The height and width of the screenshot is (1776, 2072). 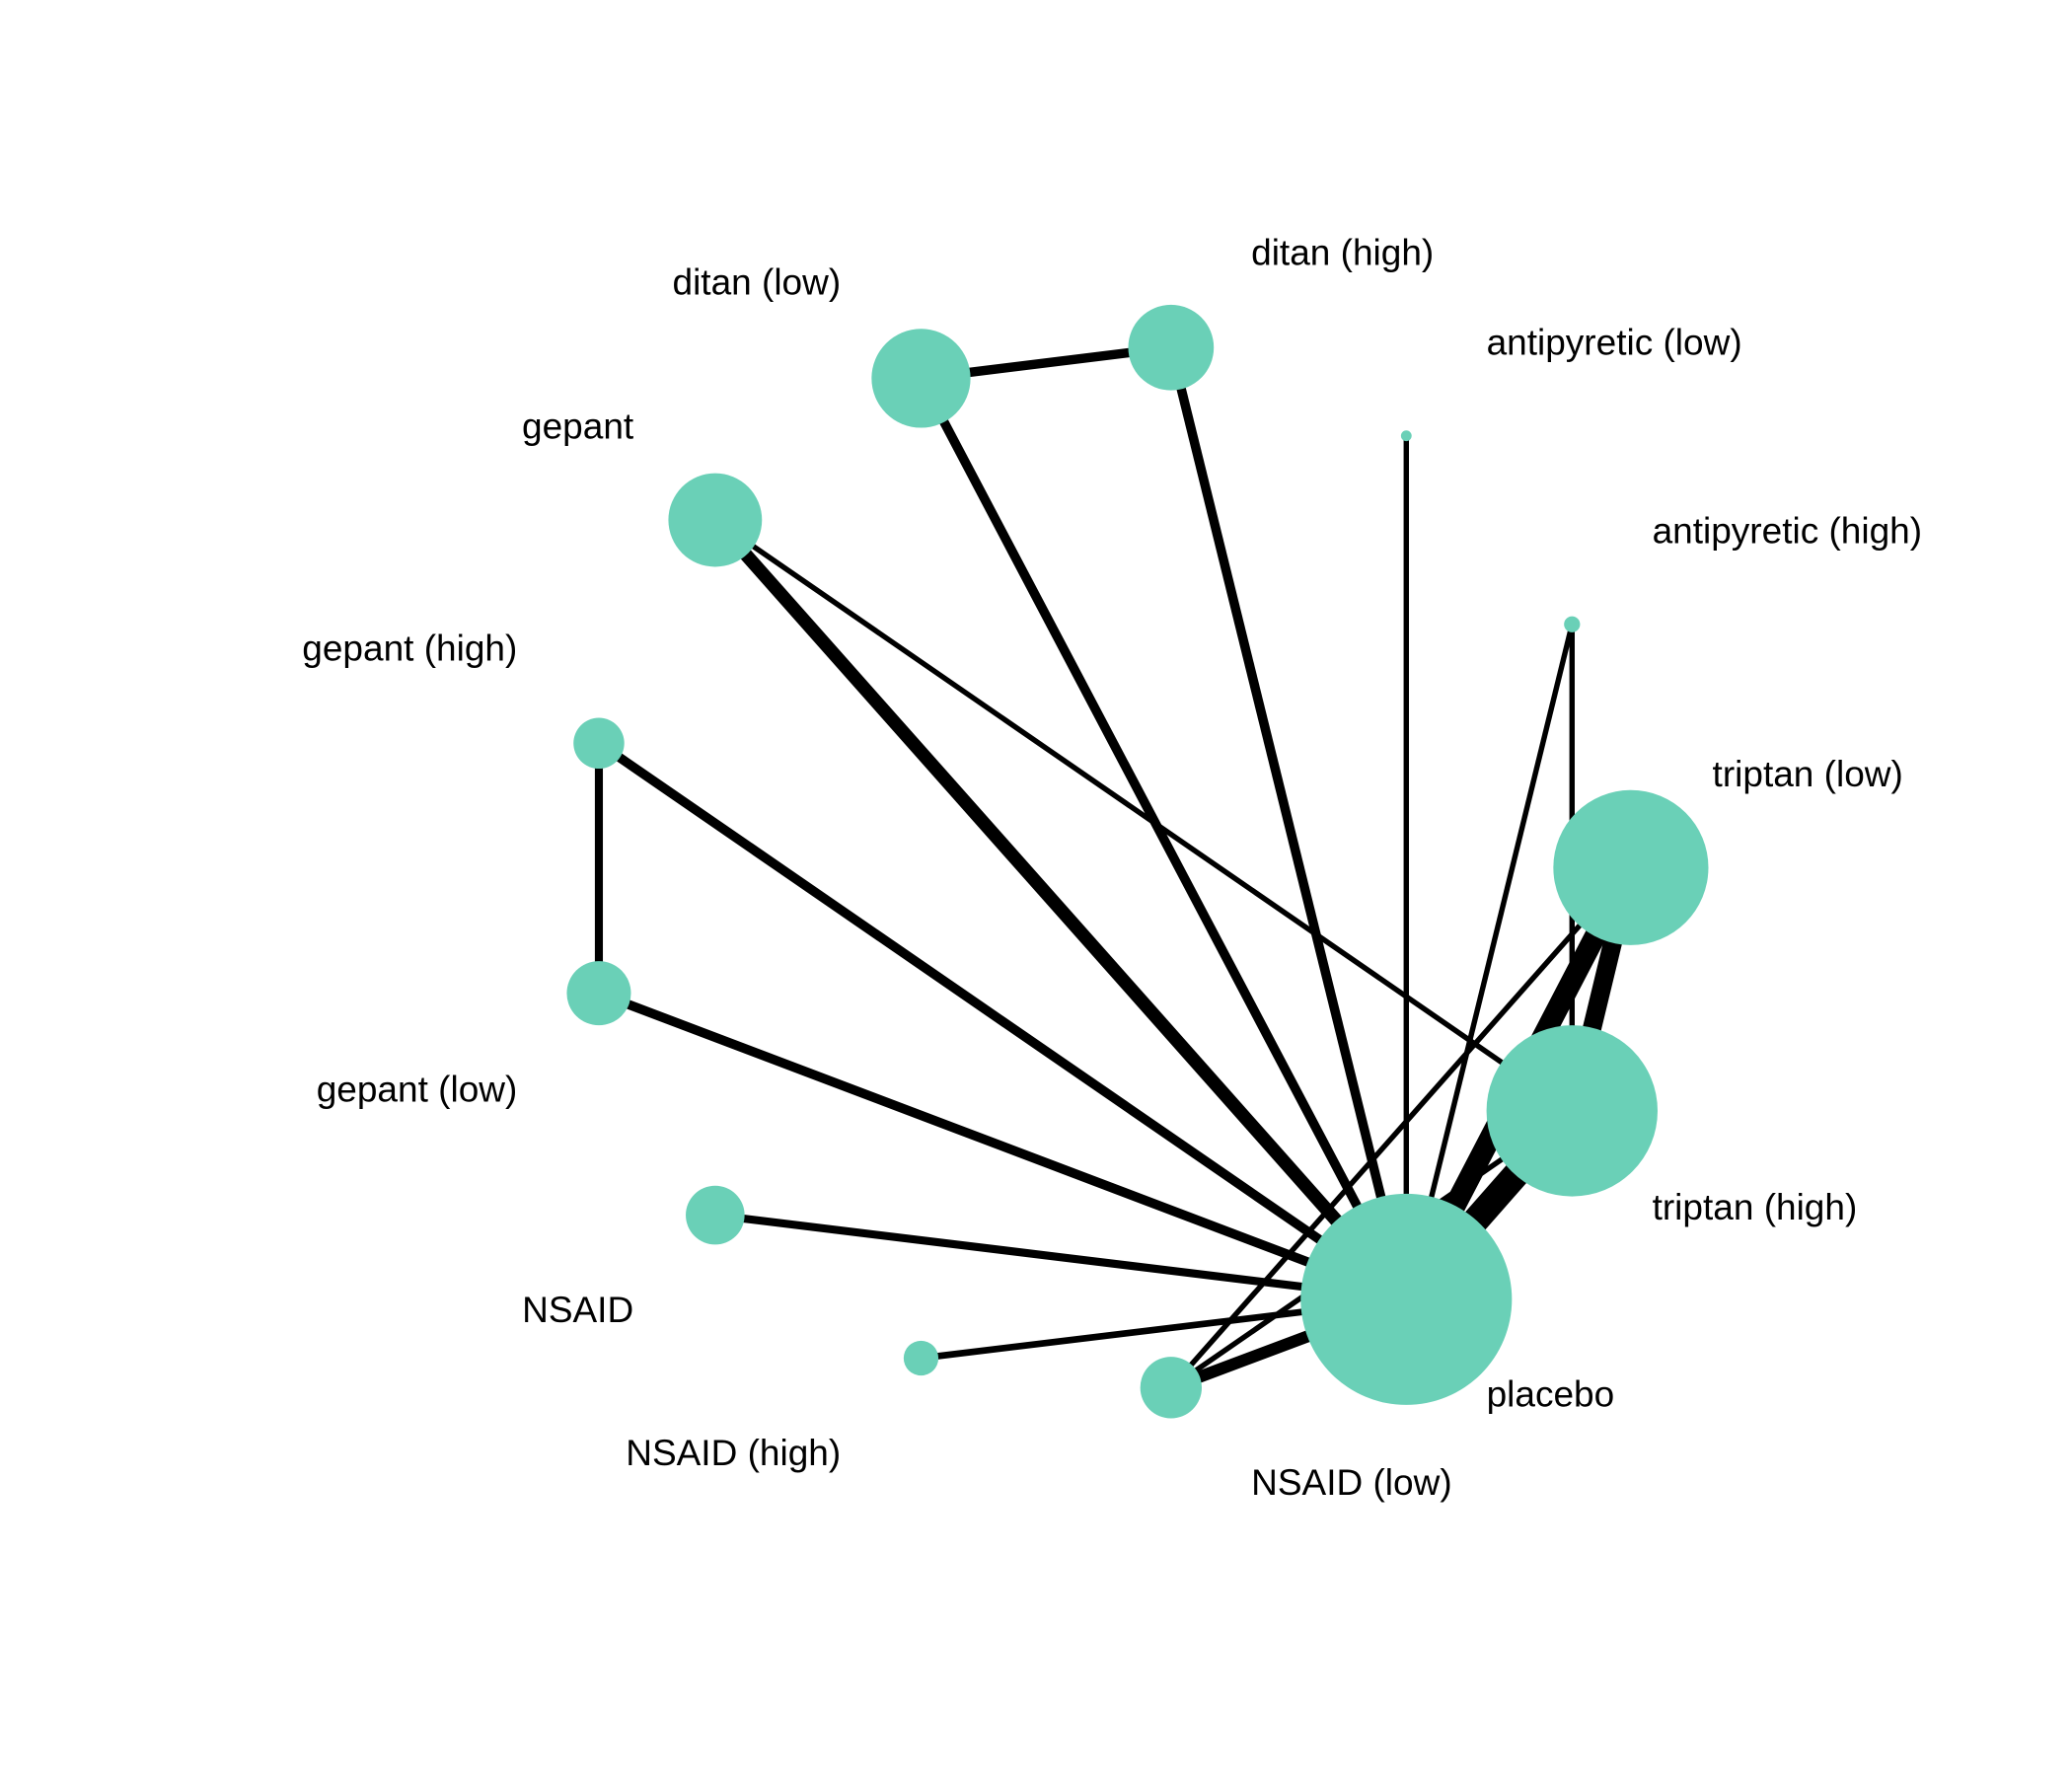 What do you see at coordinates (1172, 348) in the screenshot?
I see `node-ditan-high` at bounding box center [1172, 348].